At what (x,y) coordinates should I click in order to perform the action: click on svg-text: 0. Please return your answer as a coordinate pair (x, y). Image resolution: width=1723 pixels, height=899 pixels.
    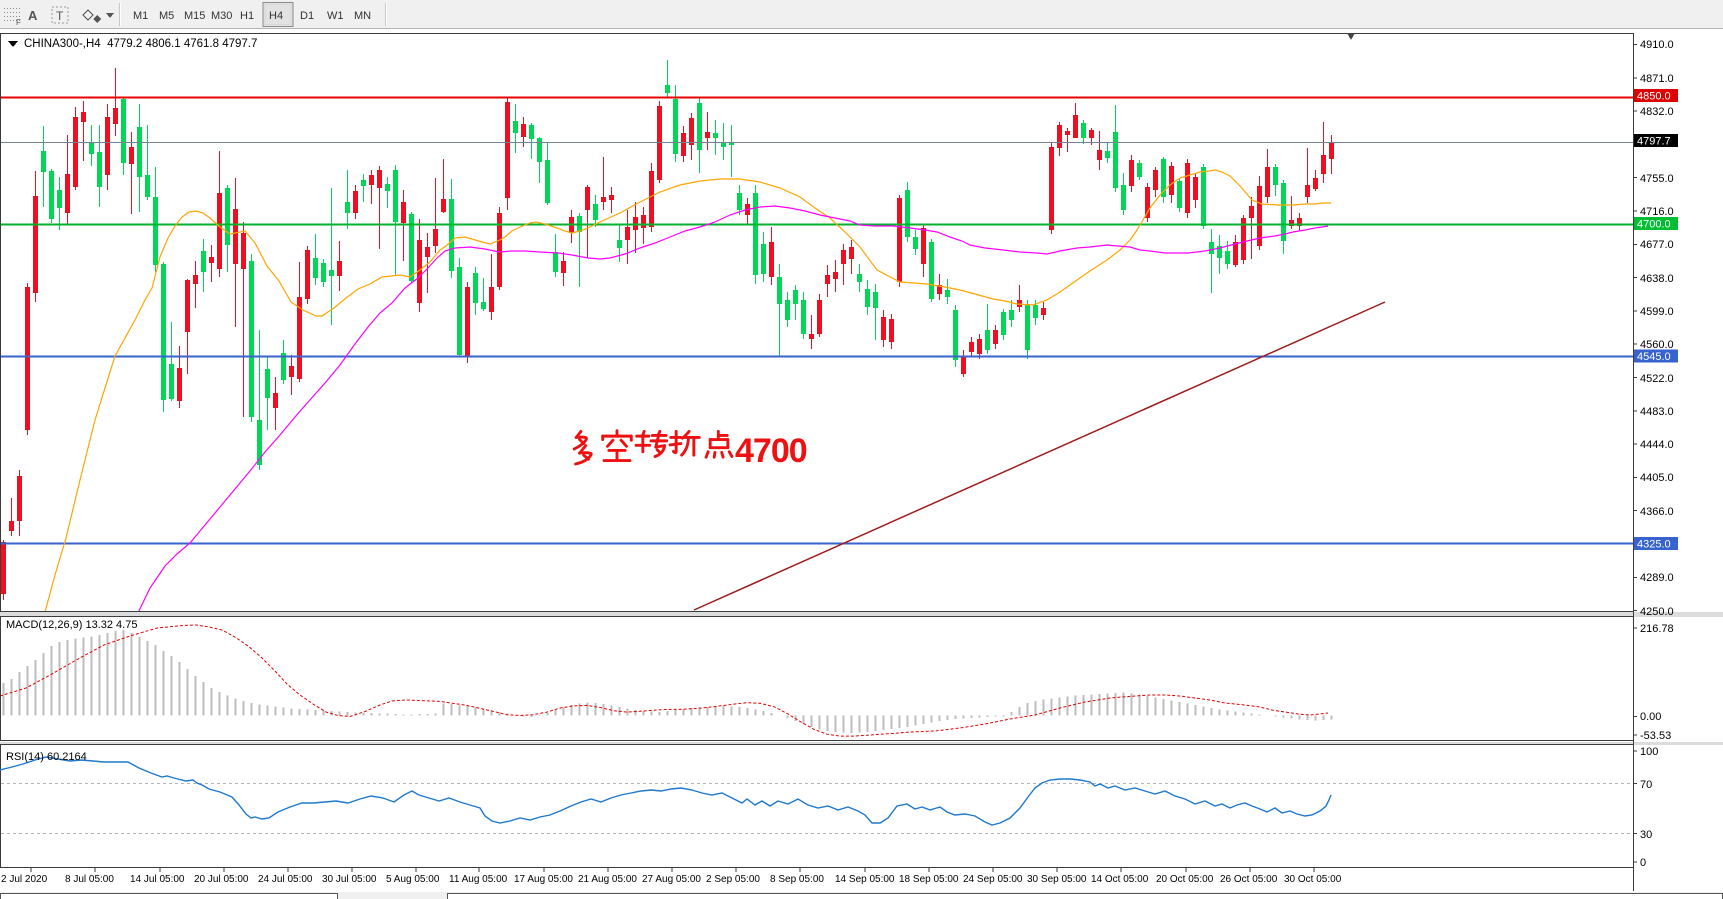
    Looking at the image, I should click on (1643, 863).